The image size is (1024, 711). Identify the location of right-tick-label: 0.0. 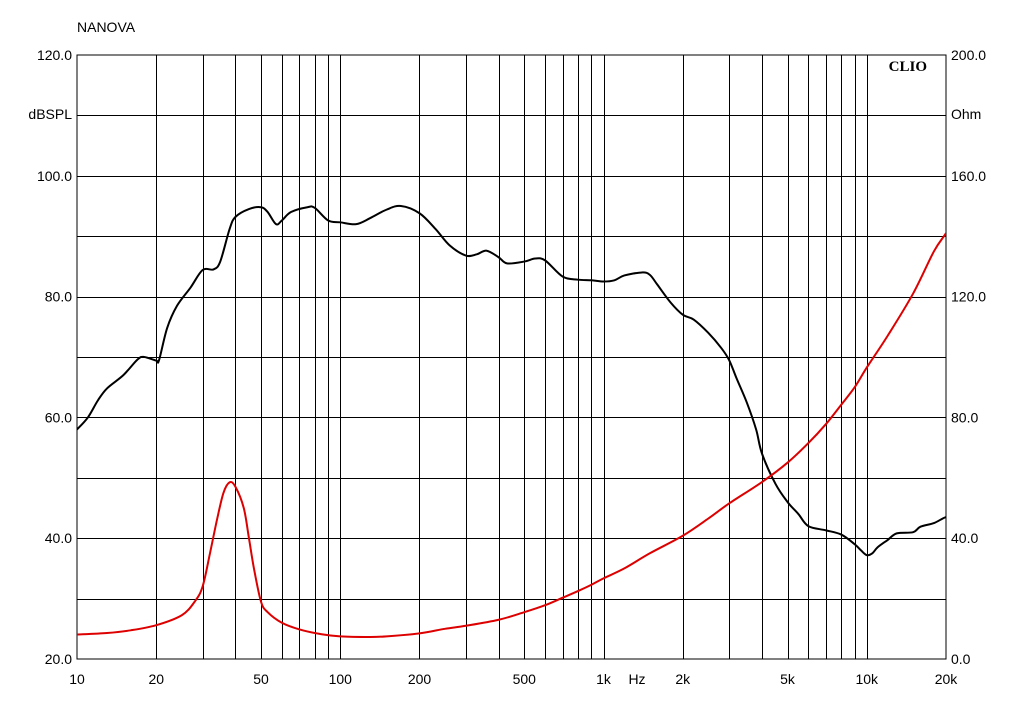
(961, 659).